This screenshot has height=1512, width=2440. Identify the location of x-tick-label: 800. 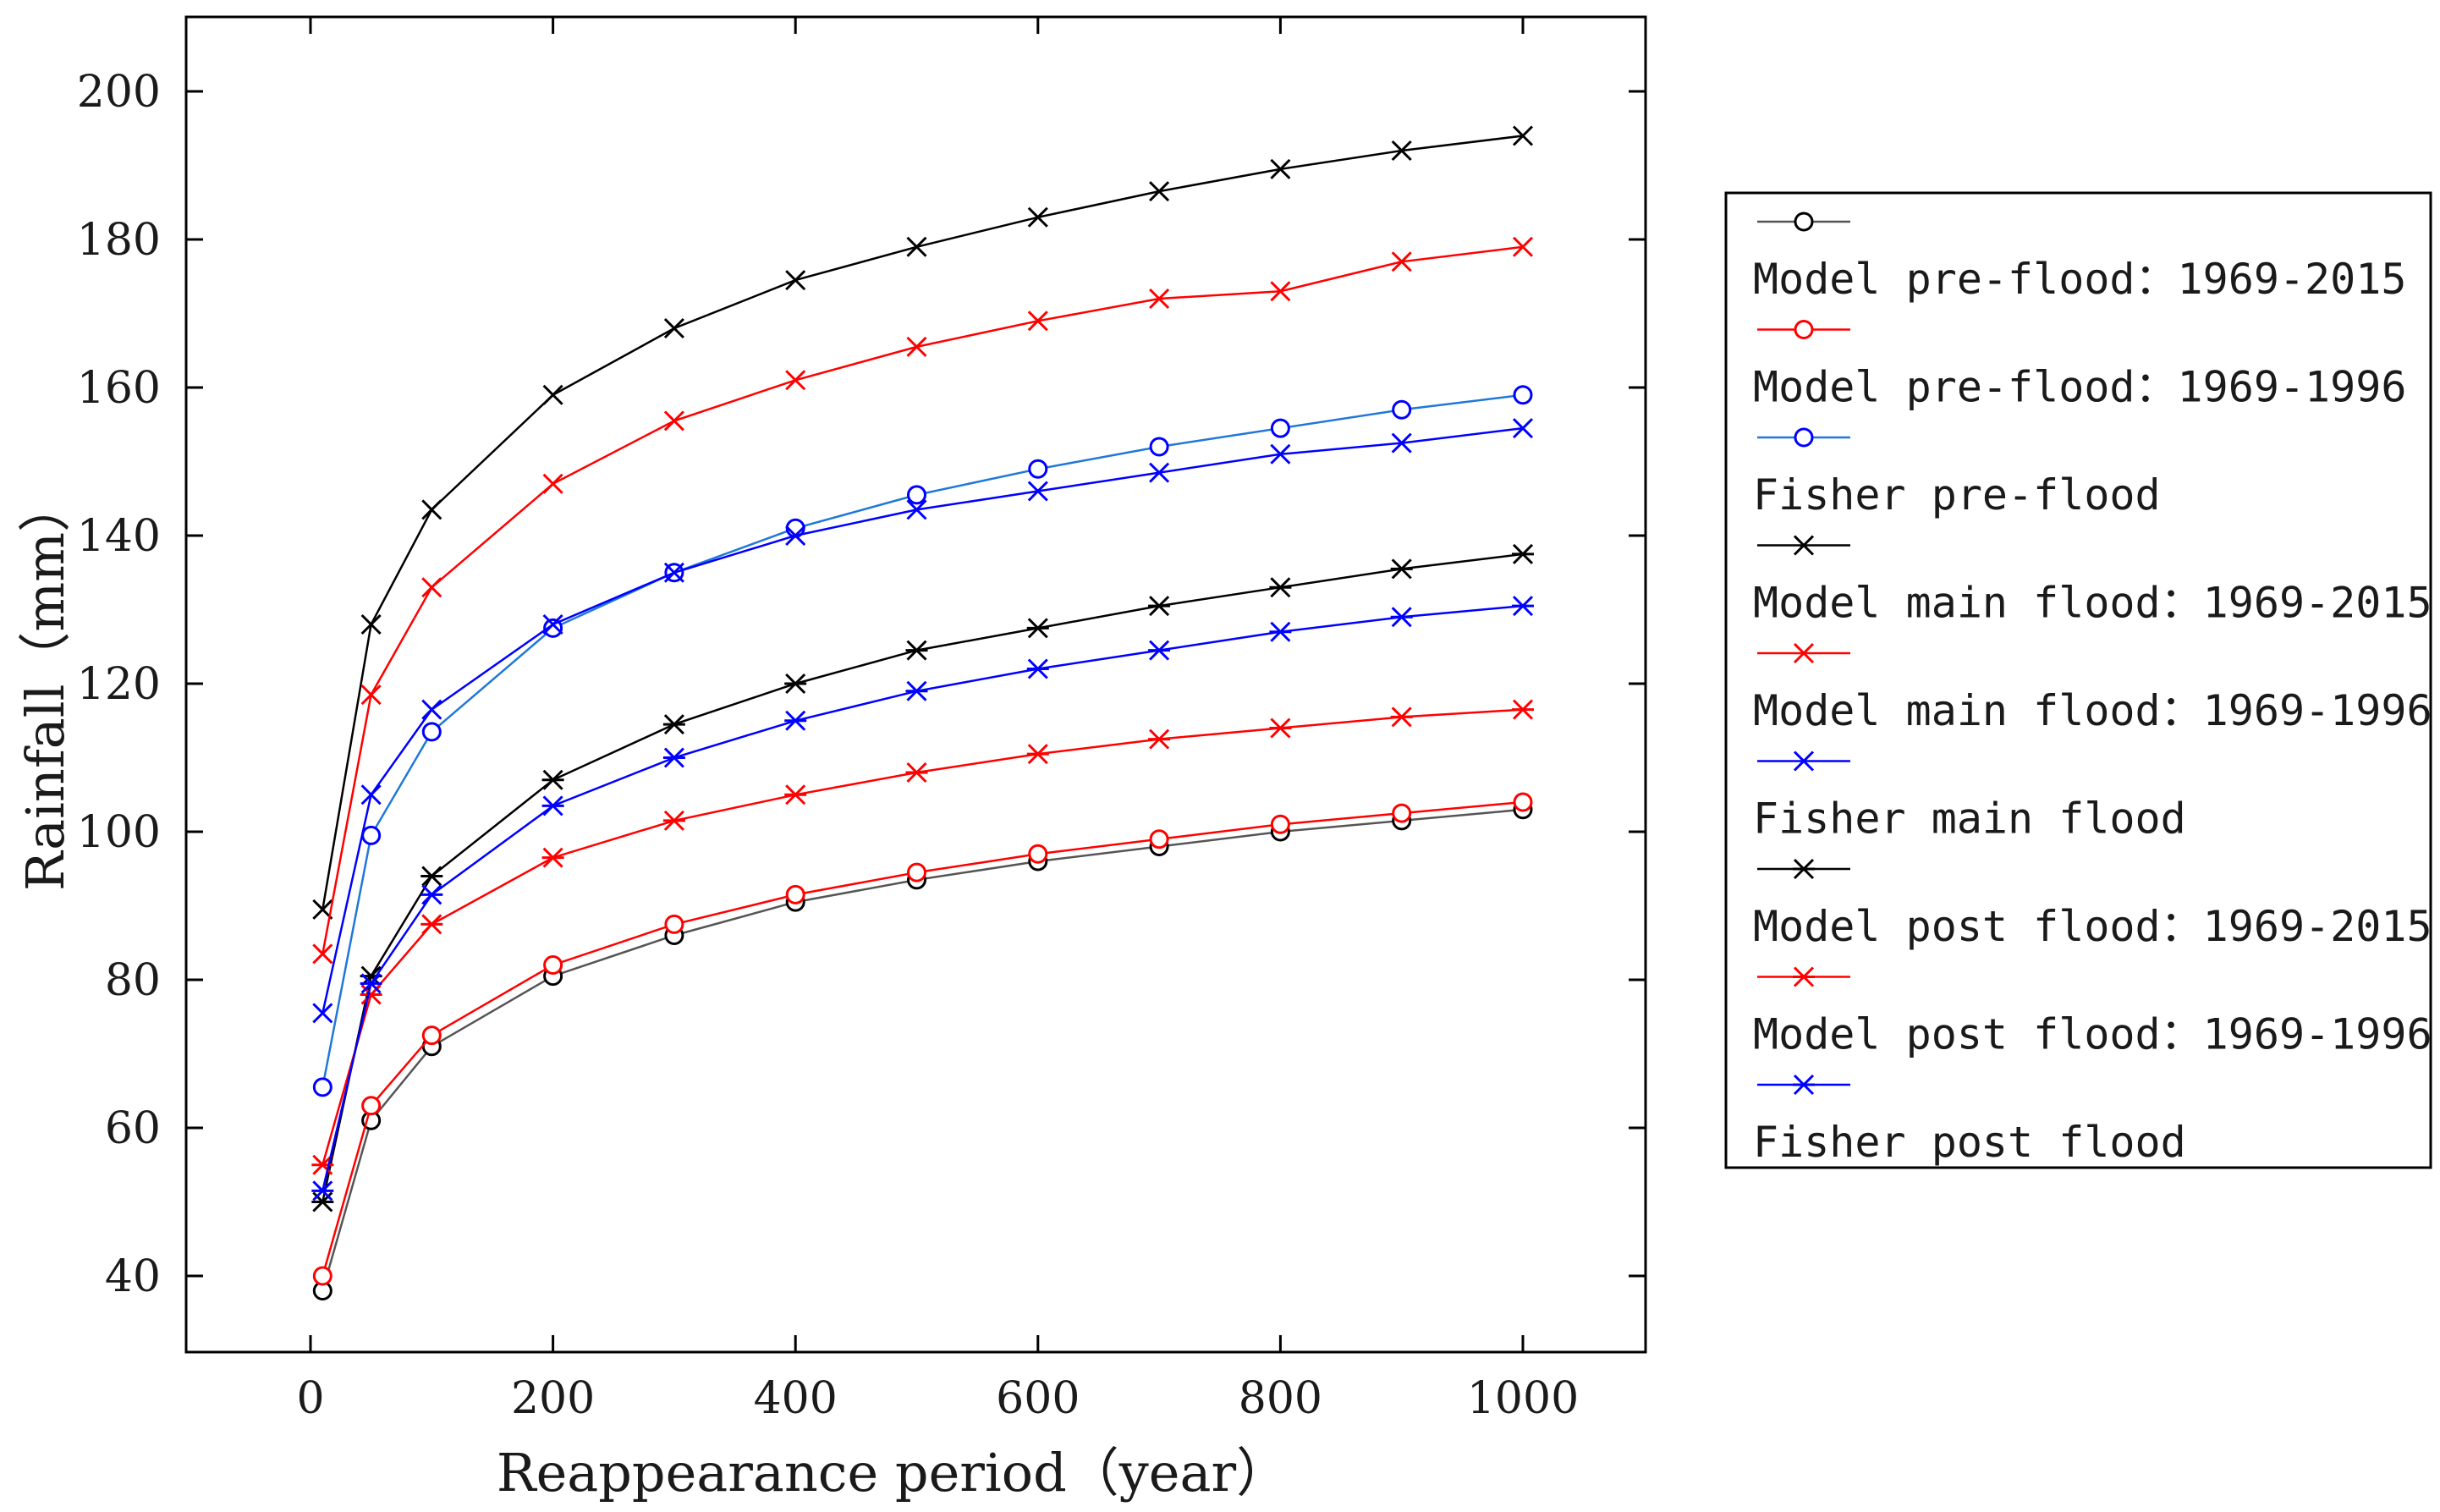
(1280, 1399).